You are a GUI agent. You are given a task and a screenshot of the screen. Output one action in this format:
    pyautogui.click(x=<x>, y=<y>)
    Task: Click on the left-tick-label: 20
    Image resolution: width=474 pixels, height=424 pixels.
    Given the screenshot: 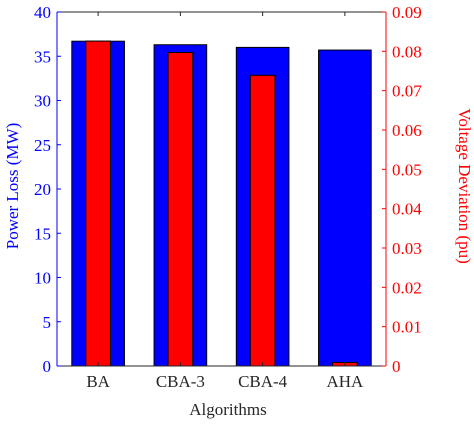 What is the action you would take?
    pyautogui.click(x=42, y=189)
    